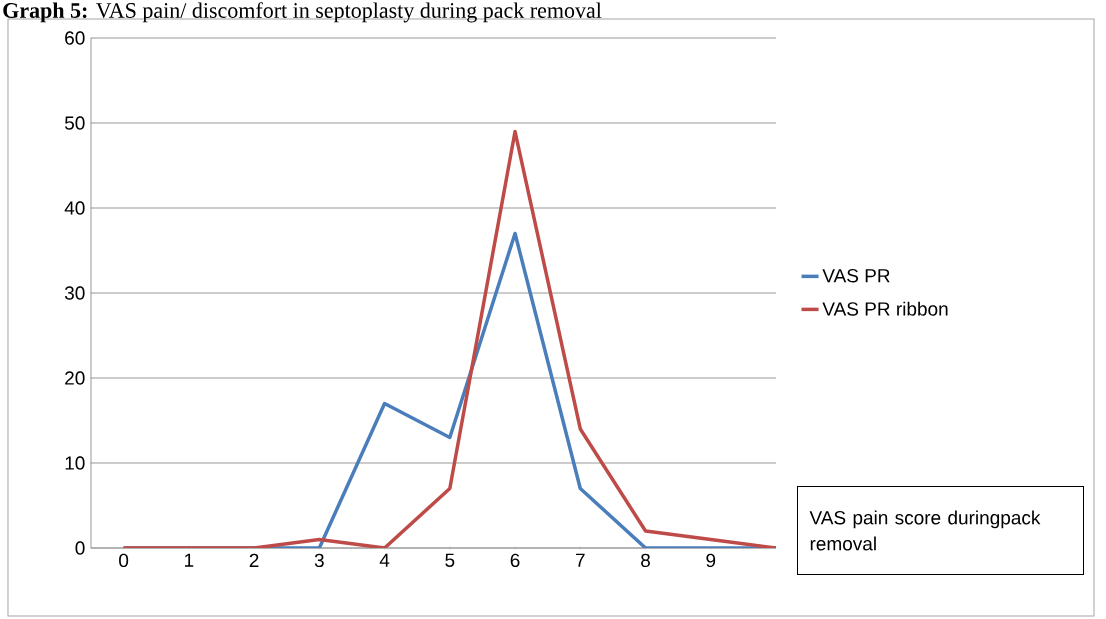 The height and width of the screenshot is (619, 1106). I want to click on x-tick-label: 3, so click(319, 560).